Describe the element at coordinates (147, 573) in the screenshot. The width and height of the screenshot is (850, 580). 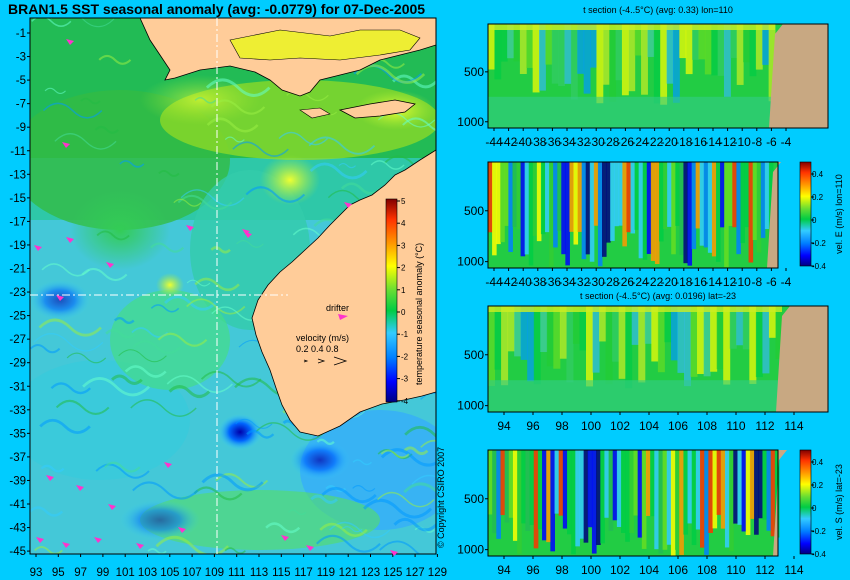
I see `map-x-tick-label: 103` at that location.